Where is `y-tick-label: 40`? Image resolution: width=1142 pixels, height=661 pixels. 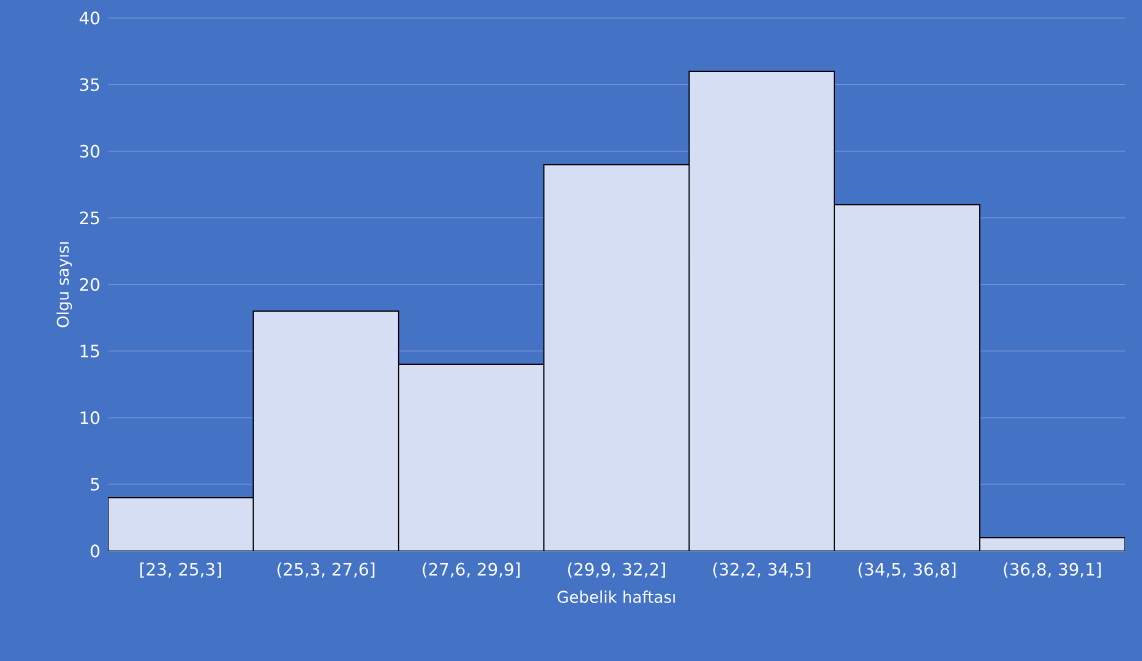
y-tick-label: 40 is located at coordinates (89, 18).